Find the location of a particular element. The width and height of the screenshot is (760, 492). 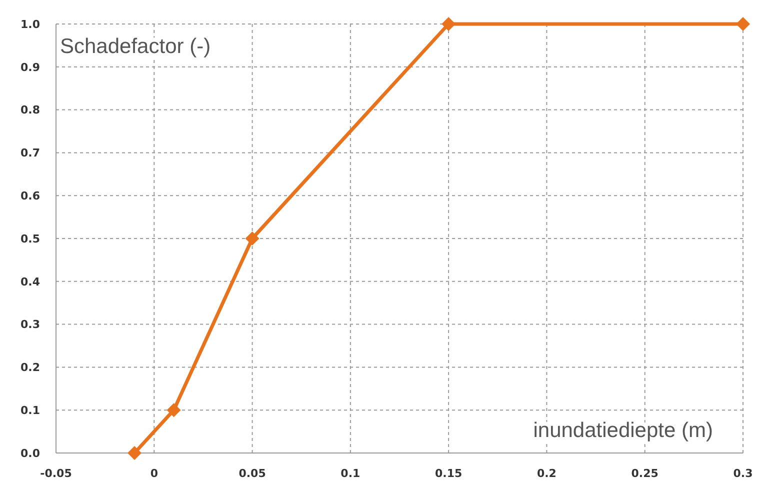

x-tick-label: -0.05 is located at coordinates (56, 473).